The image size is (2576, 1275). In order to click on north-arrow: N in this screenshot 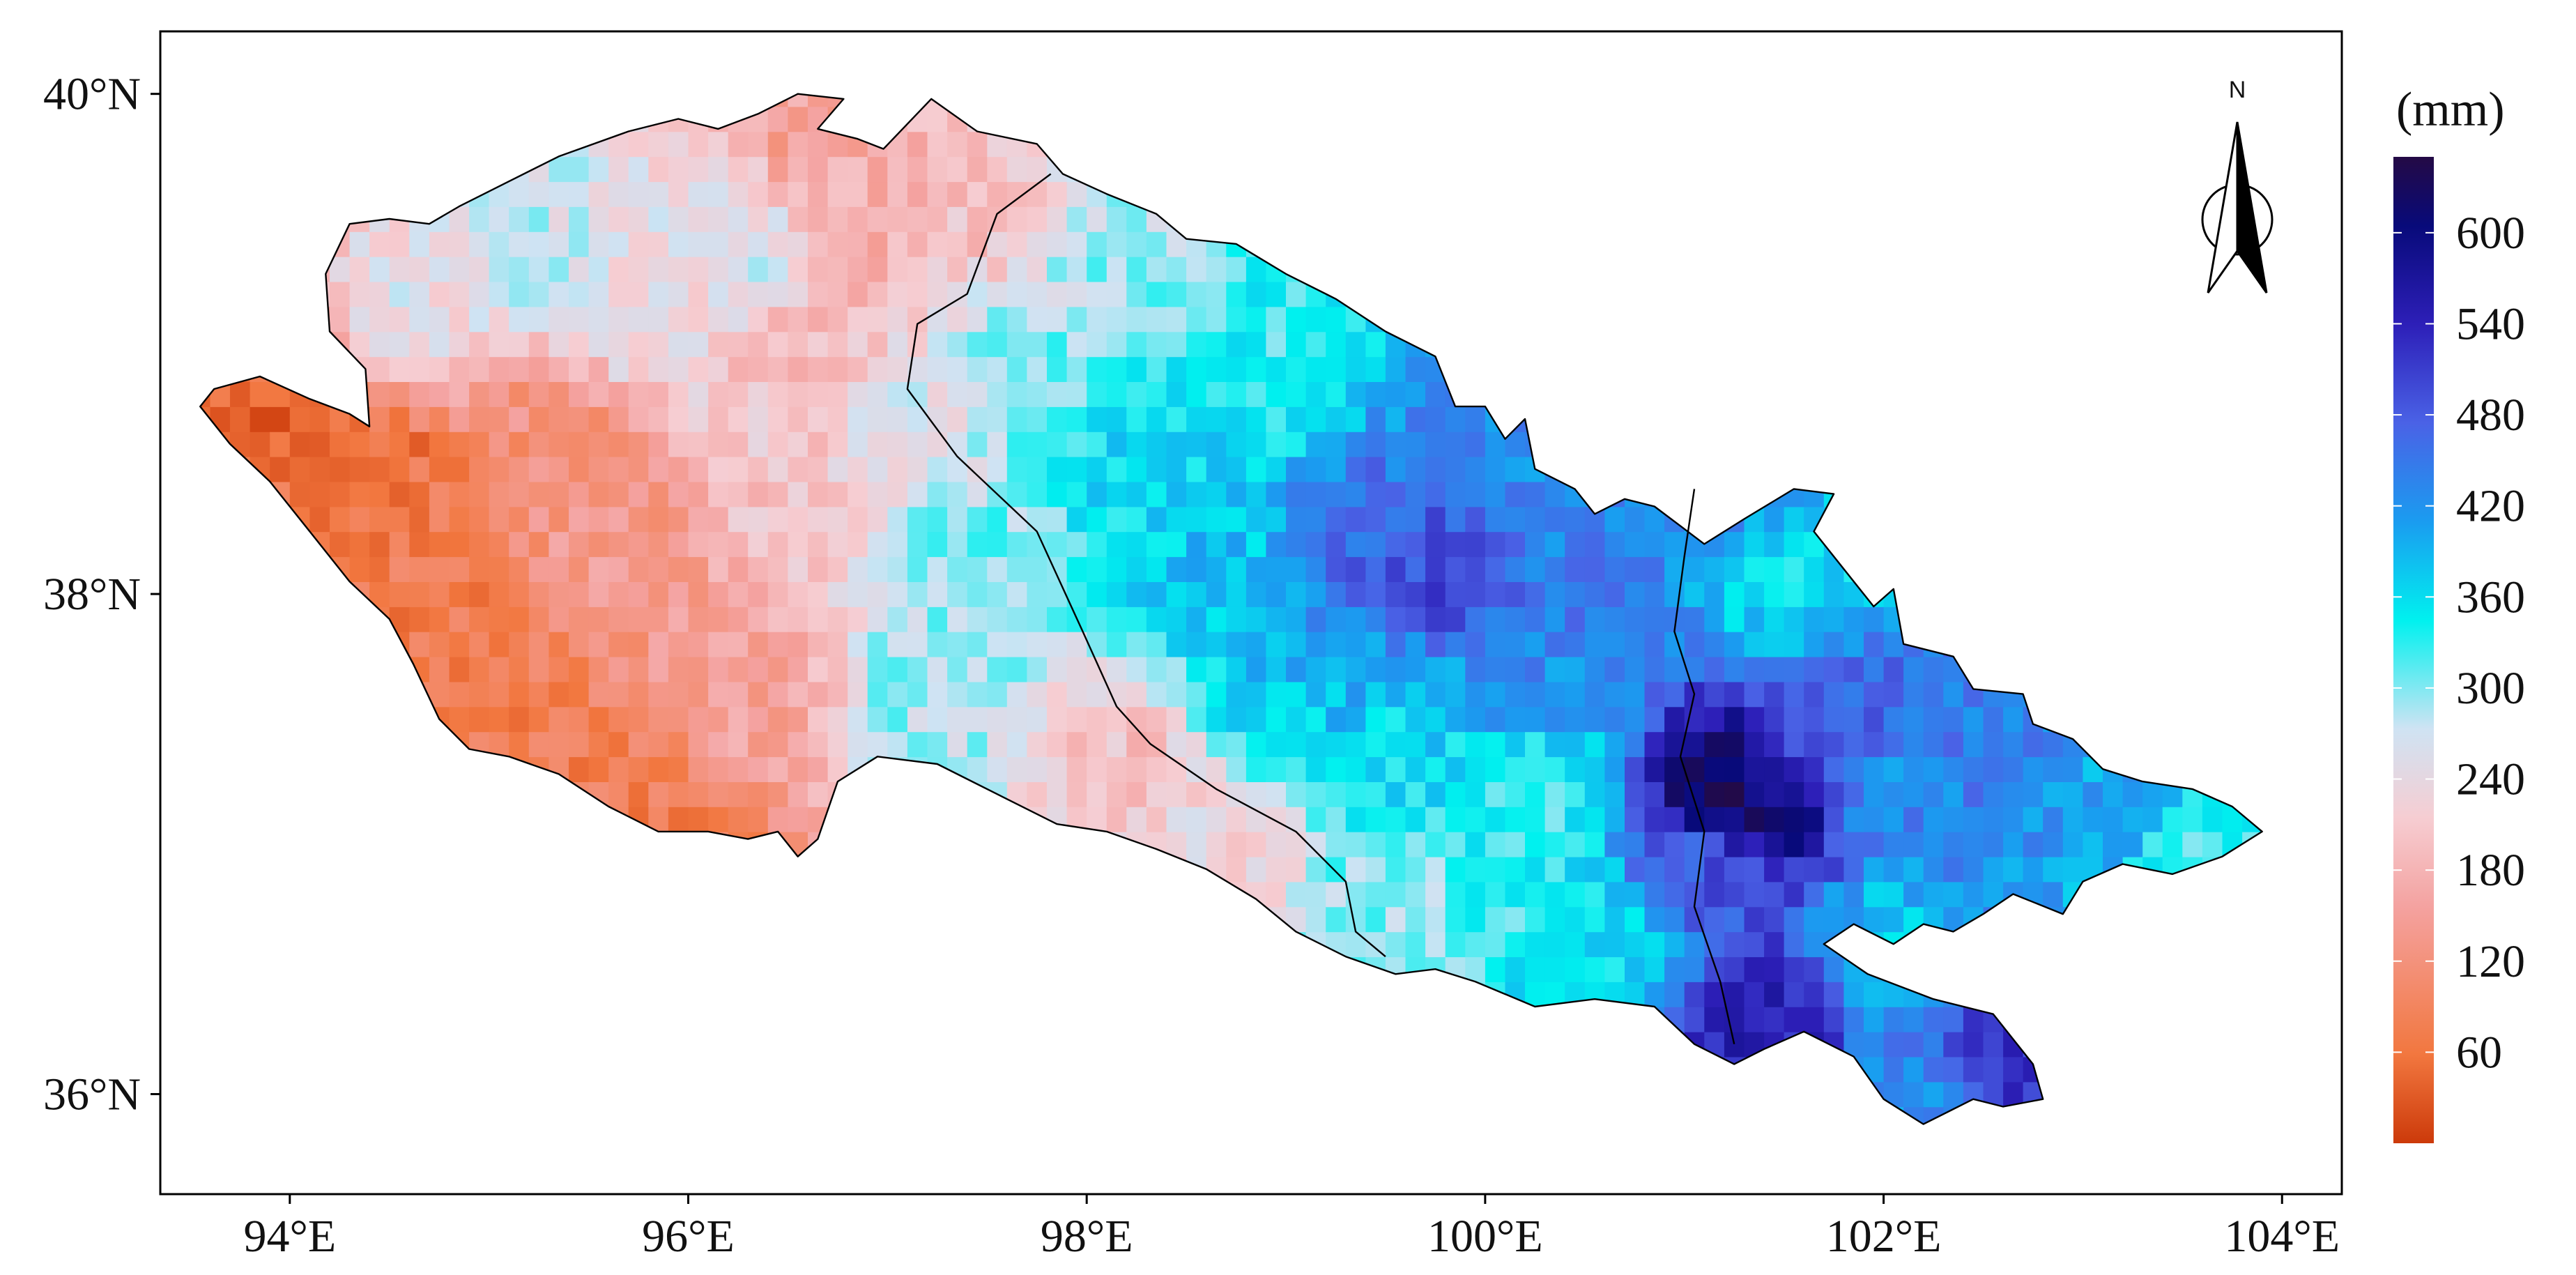, I will do `click(2237, 185)`.